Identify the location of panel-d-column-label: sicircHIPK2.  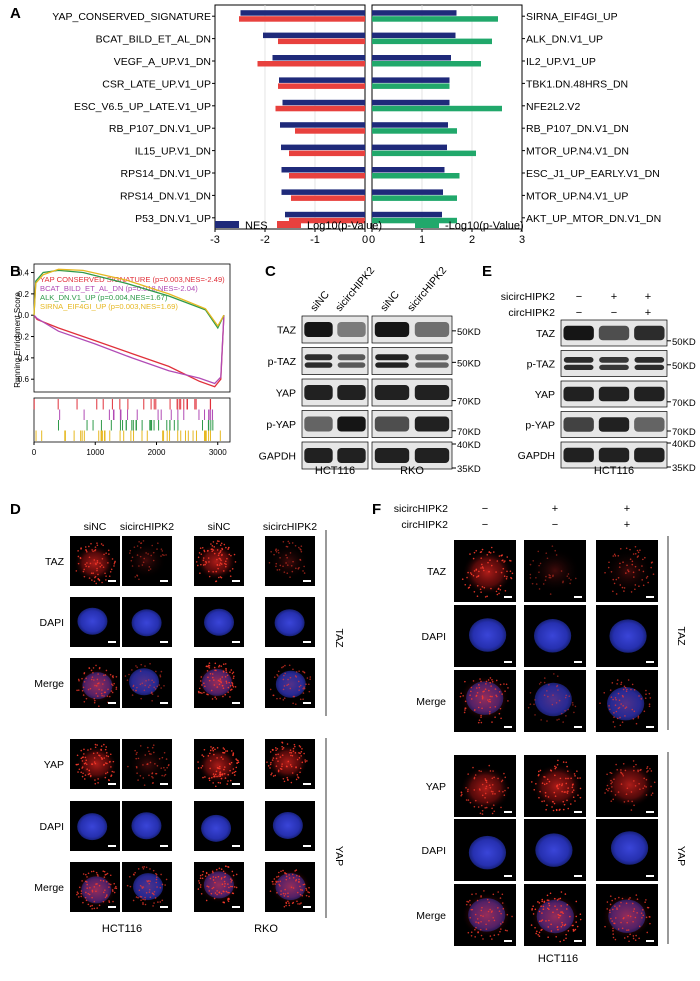
(147, 527).